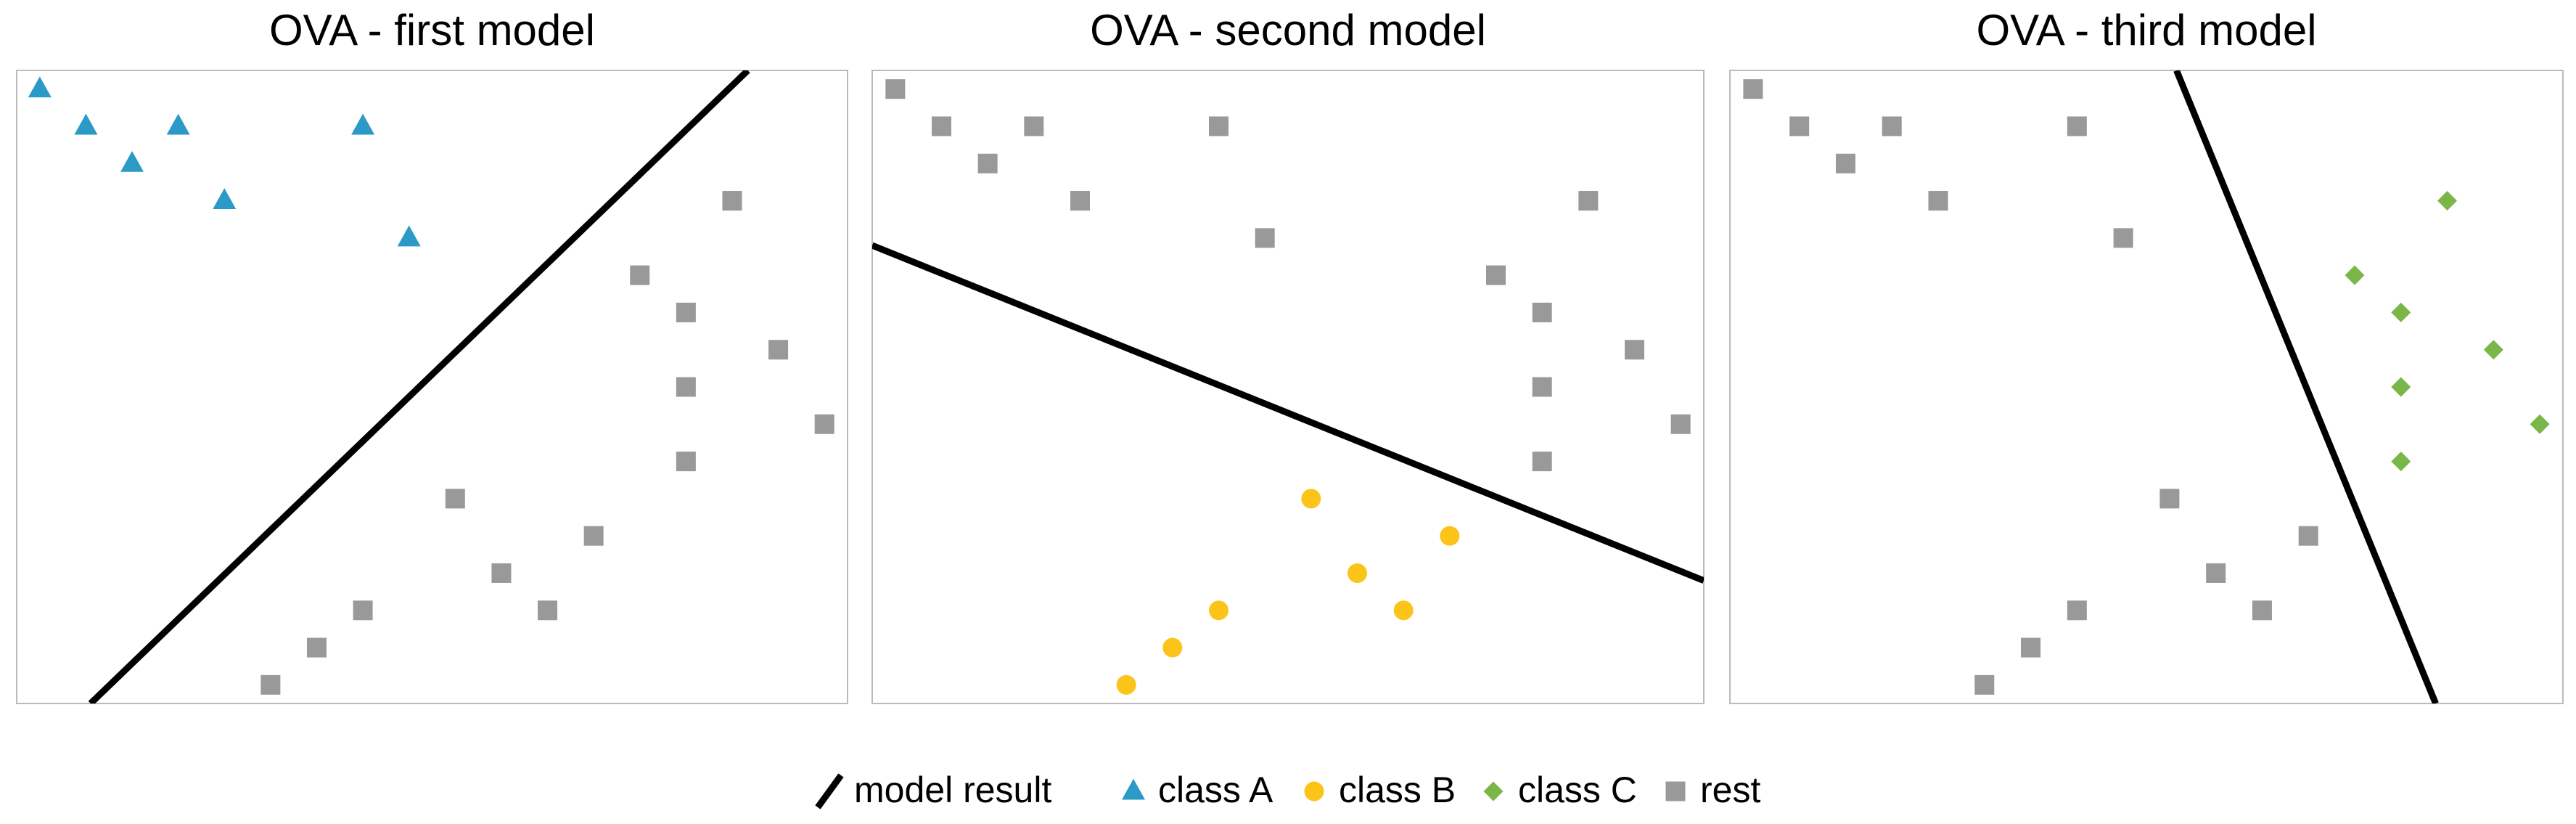  I want to click on legend-label: rest, so click(1730, 790).